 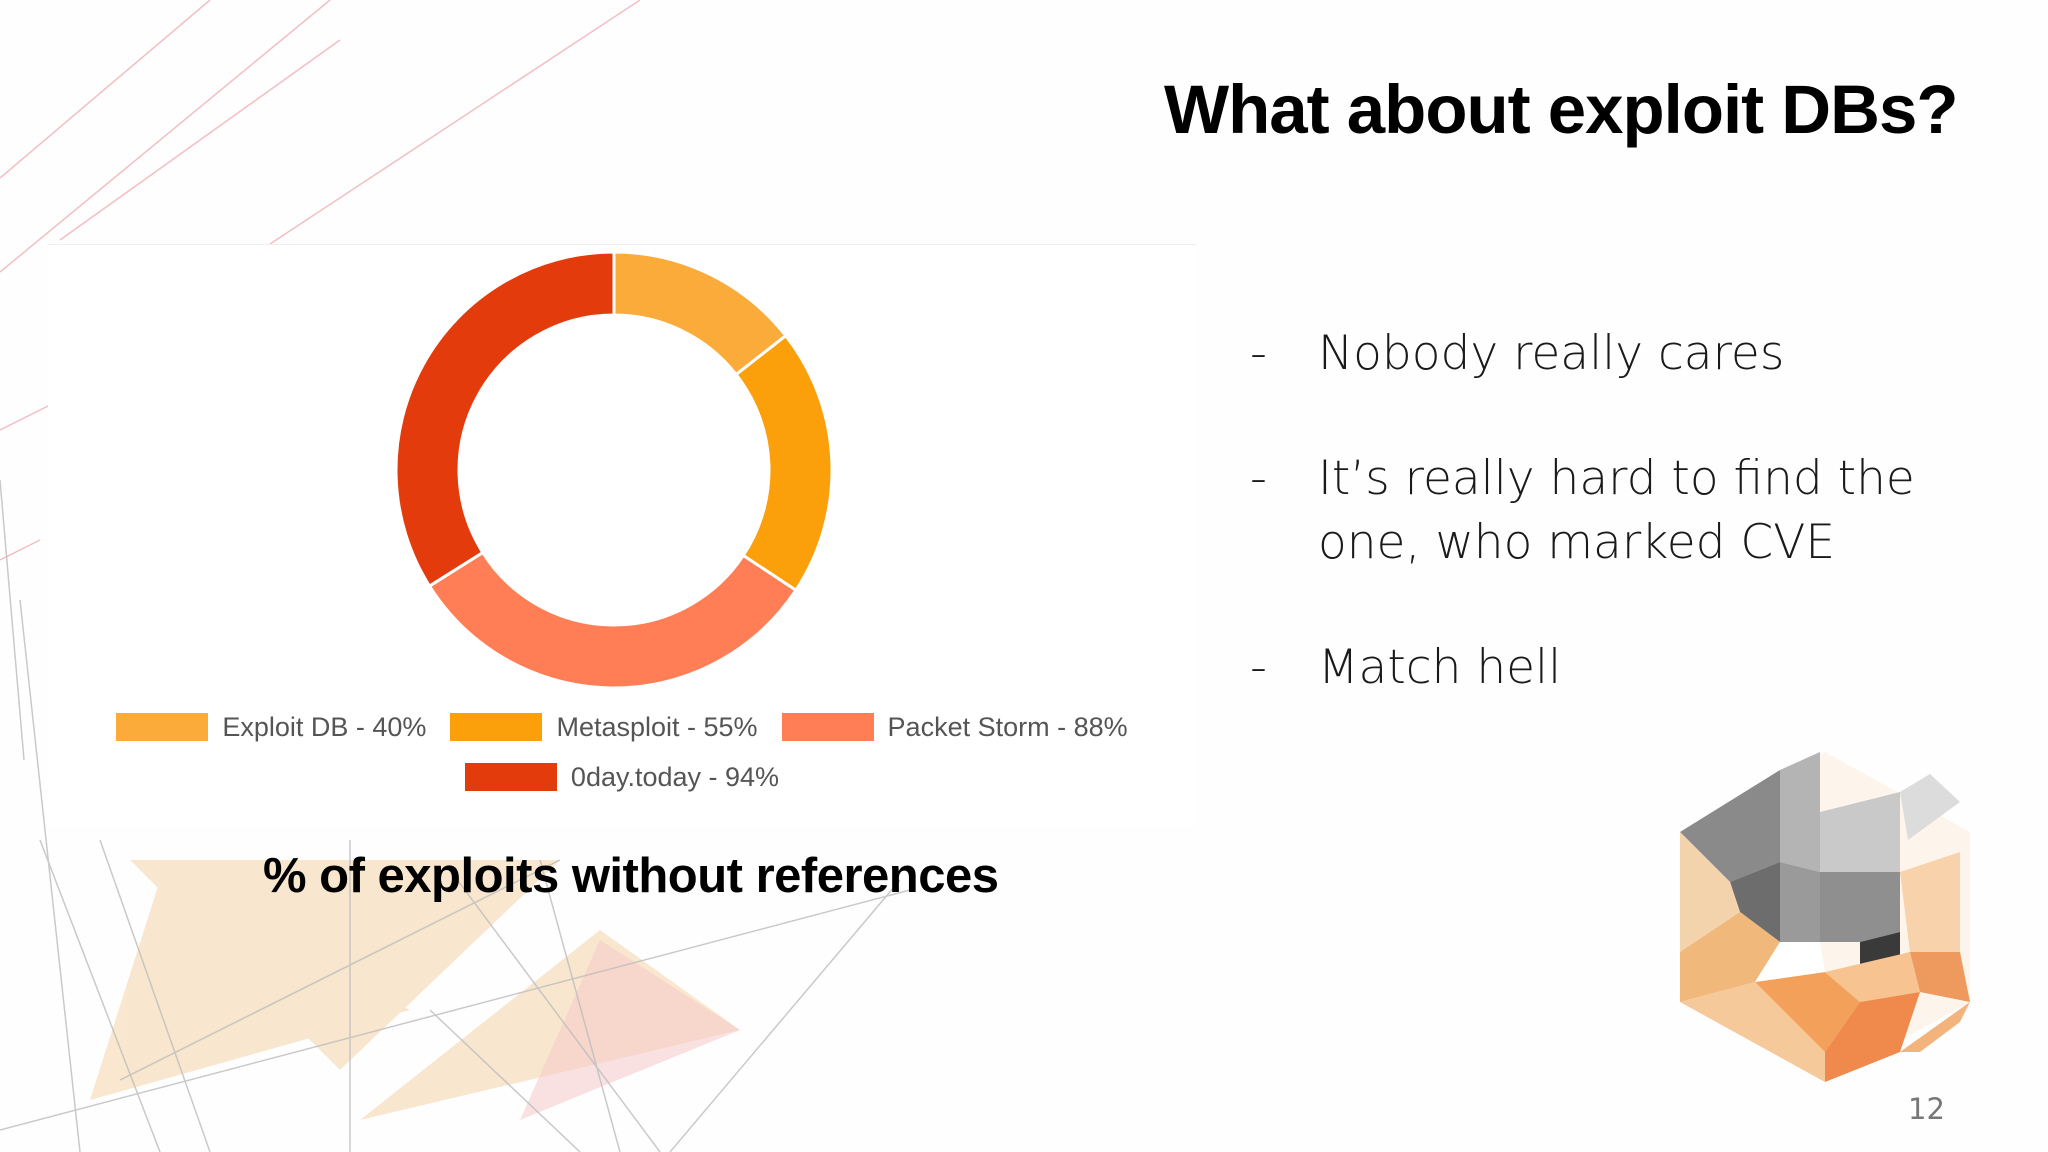 What do you see at coordinates (1825, 917) in the screenshot?
I see `hexagon-logo` at bounding box center [1825, 917].